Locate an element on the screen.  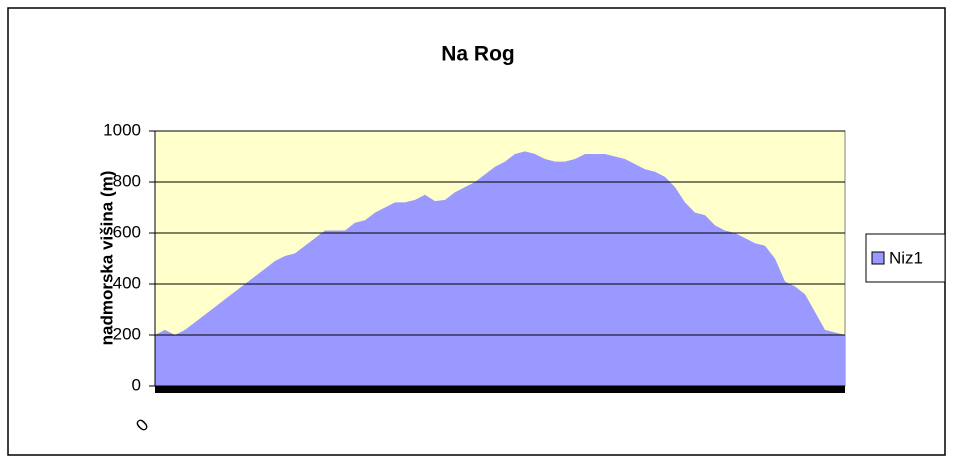
chart-title: Na Rog is located at coordinates (478, 54).